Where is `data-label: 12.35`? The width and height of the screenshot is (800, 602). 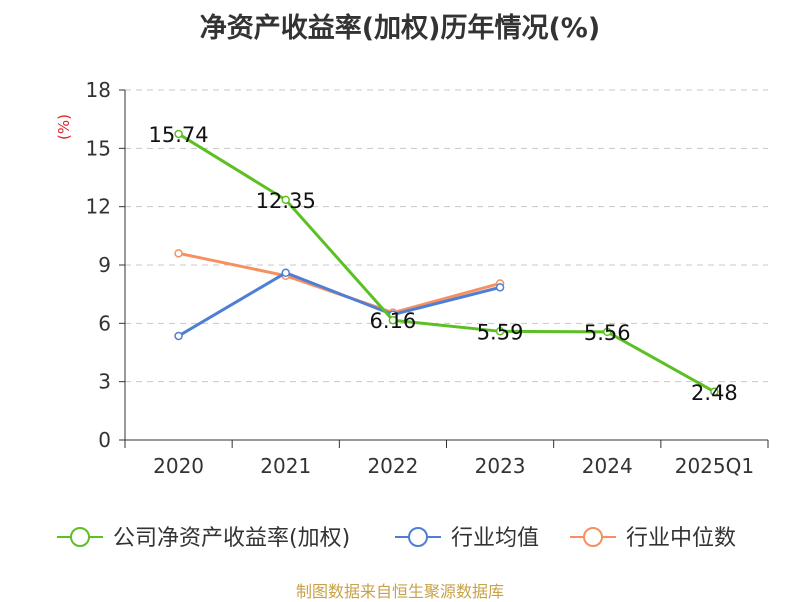 data-label: 12.35 is located at coordinates (286, 201).